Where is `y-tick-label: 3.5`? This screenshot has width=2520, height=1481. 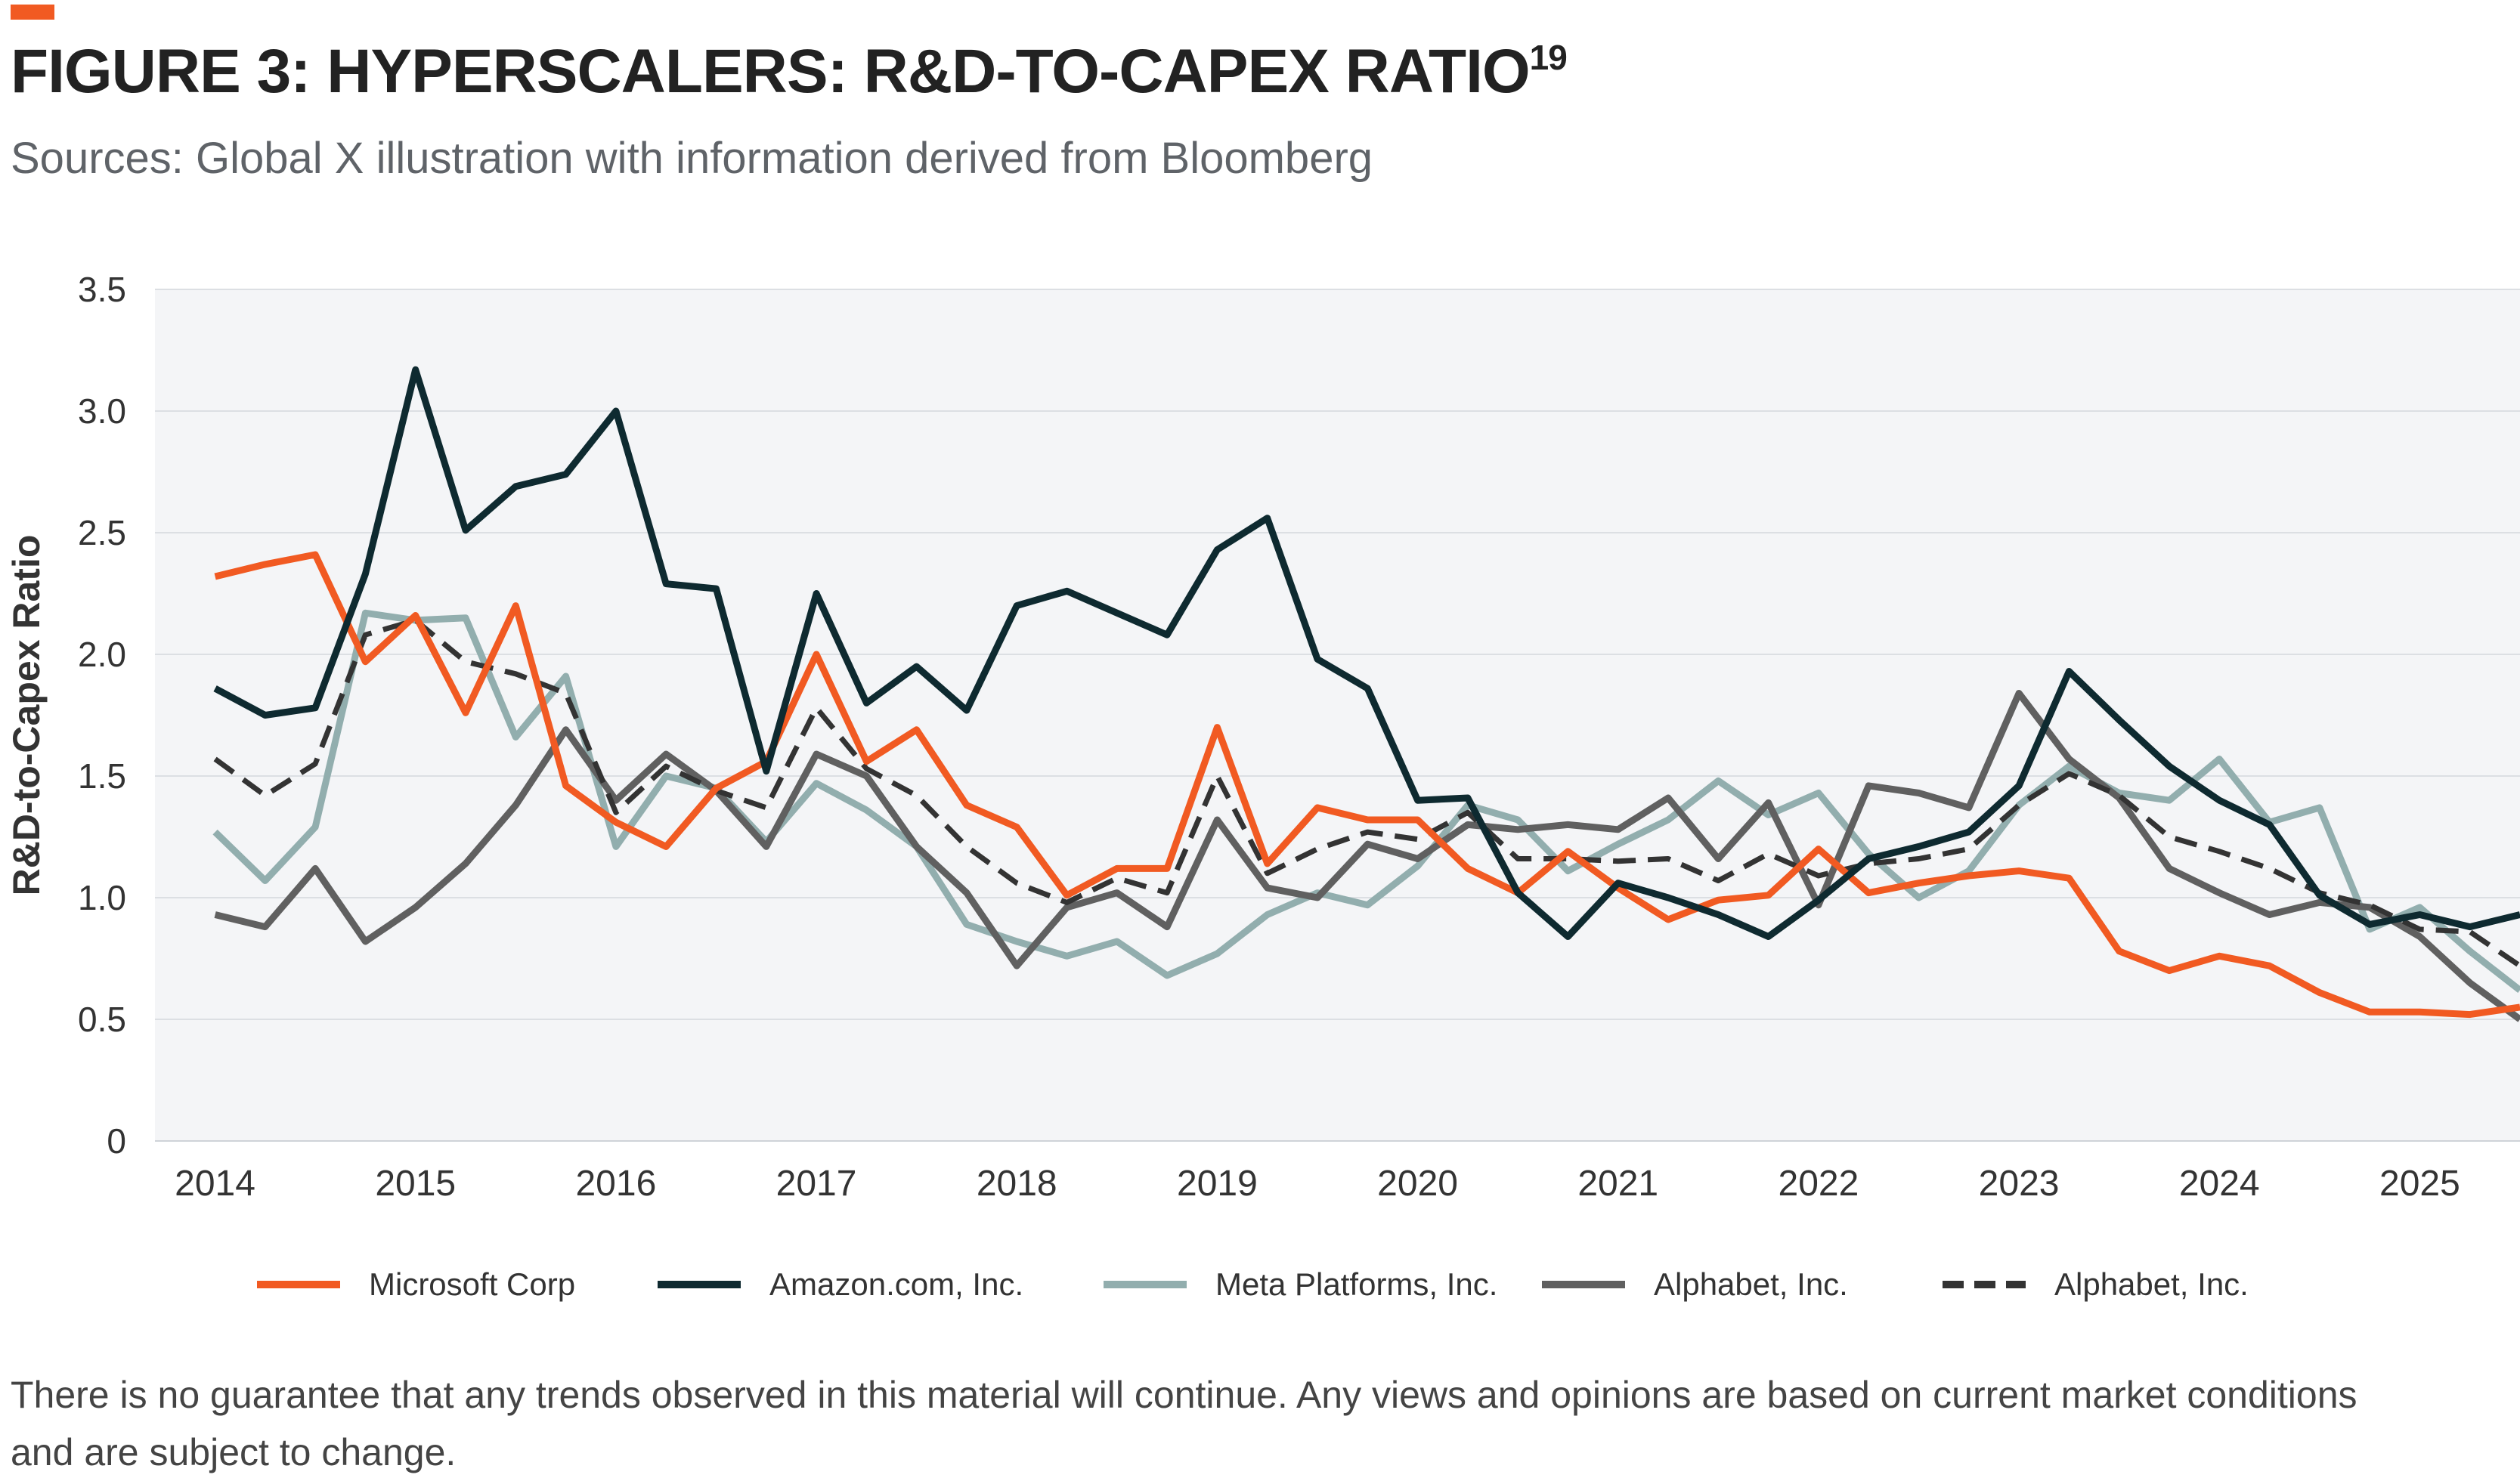 y-tick-label: 3.5 is located at coordinates (102, 289).